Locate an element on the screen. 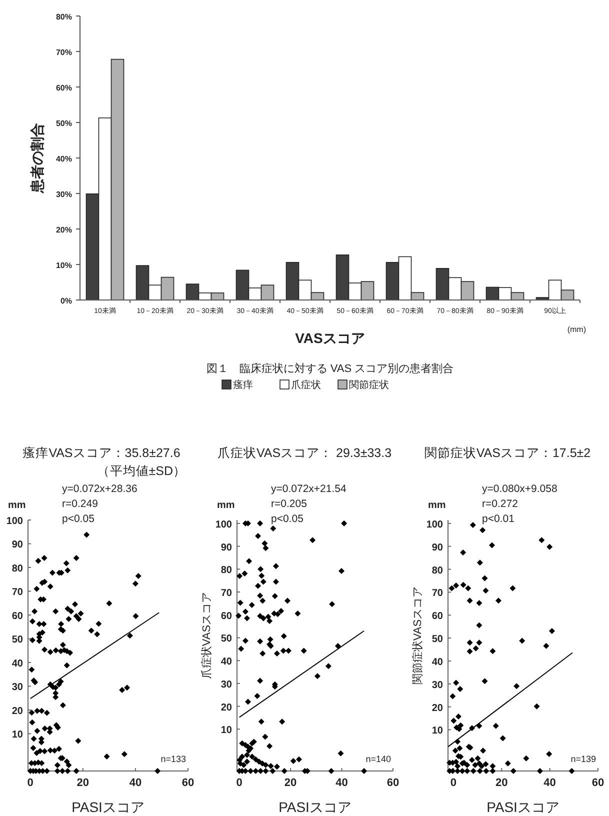 Image resolution: width=609 pixels, height=816 pixels. text: r=0.205 is located at coordinates (289, 504).